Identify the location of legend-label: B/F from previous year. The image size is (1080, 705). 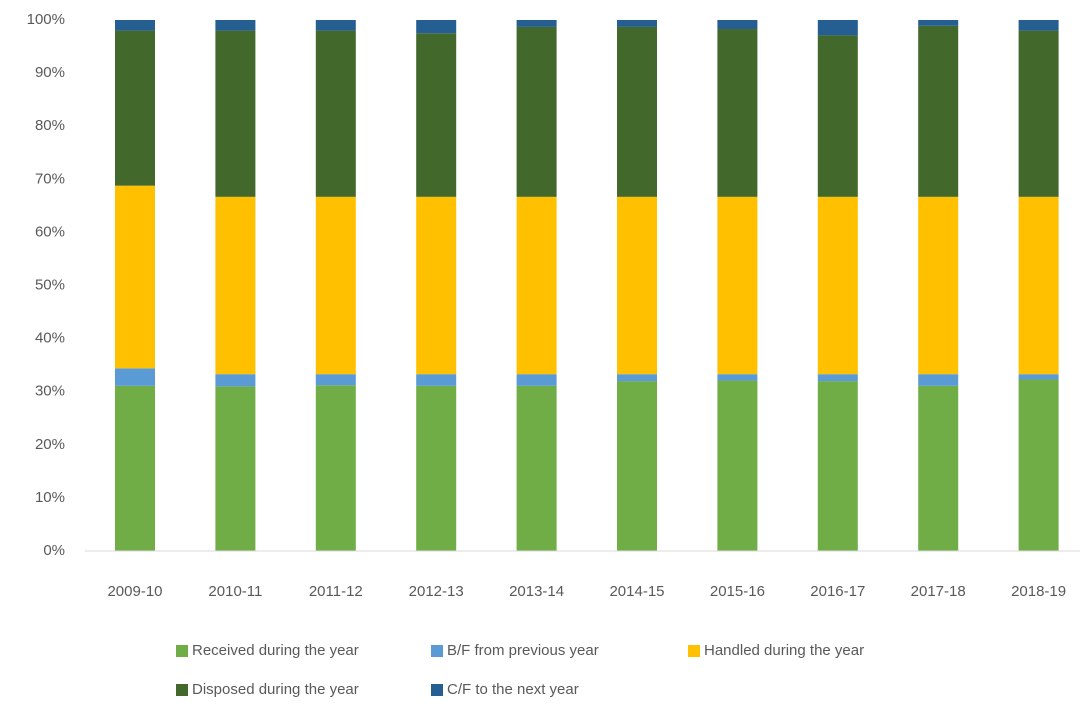
(523, 650).